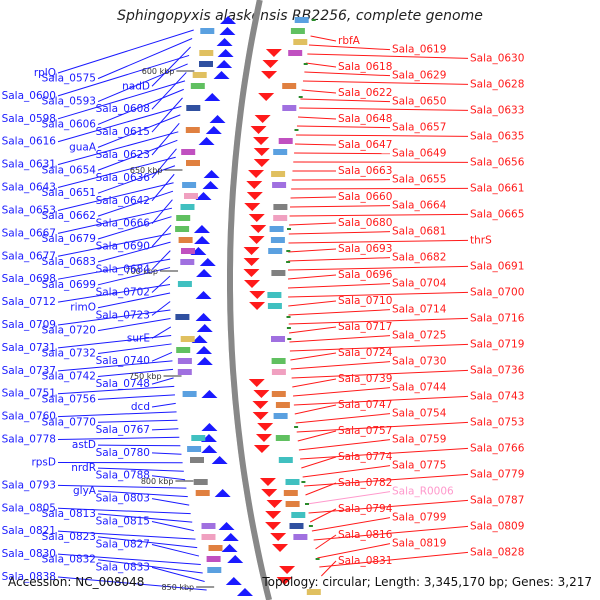  Describe the element at coordinates (29, 371) in the screenshot. I see `gene-label-left: Sala_0737` at that location.